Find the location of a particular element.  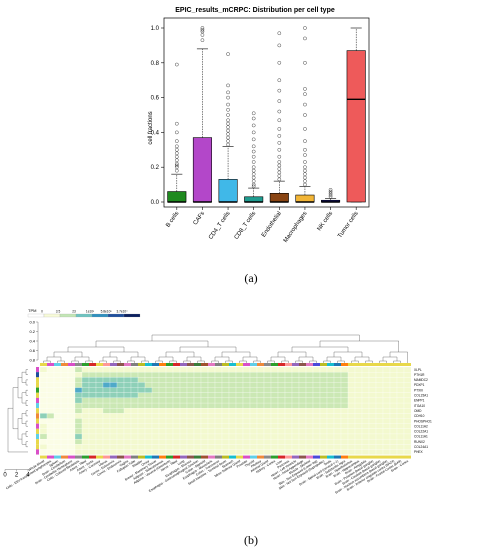

box-body is located at coordinates (254, 199).